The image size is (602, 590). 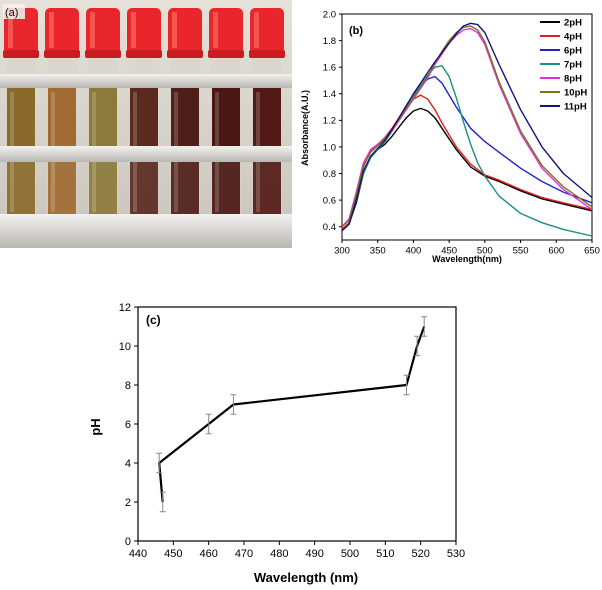 I want to click on y-tick-label: 2, so click(x=128, y=503).